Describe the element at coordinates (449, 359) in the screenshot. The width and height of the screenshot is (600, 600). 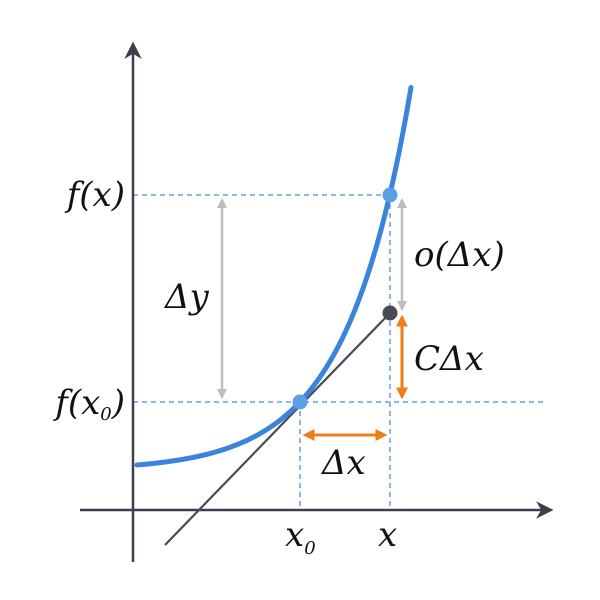
I see `label-cdx: CΔx` at that location.